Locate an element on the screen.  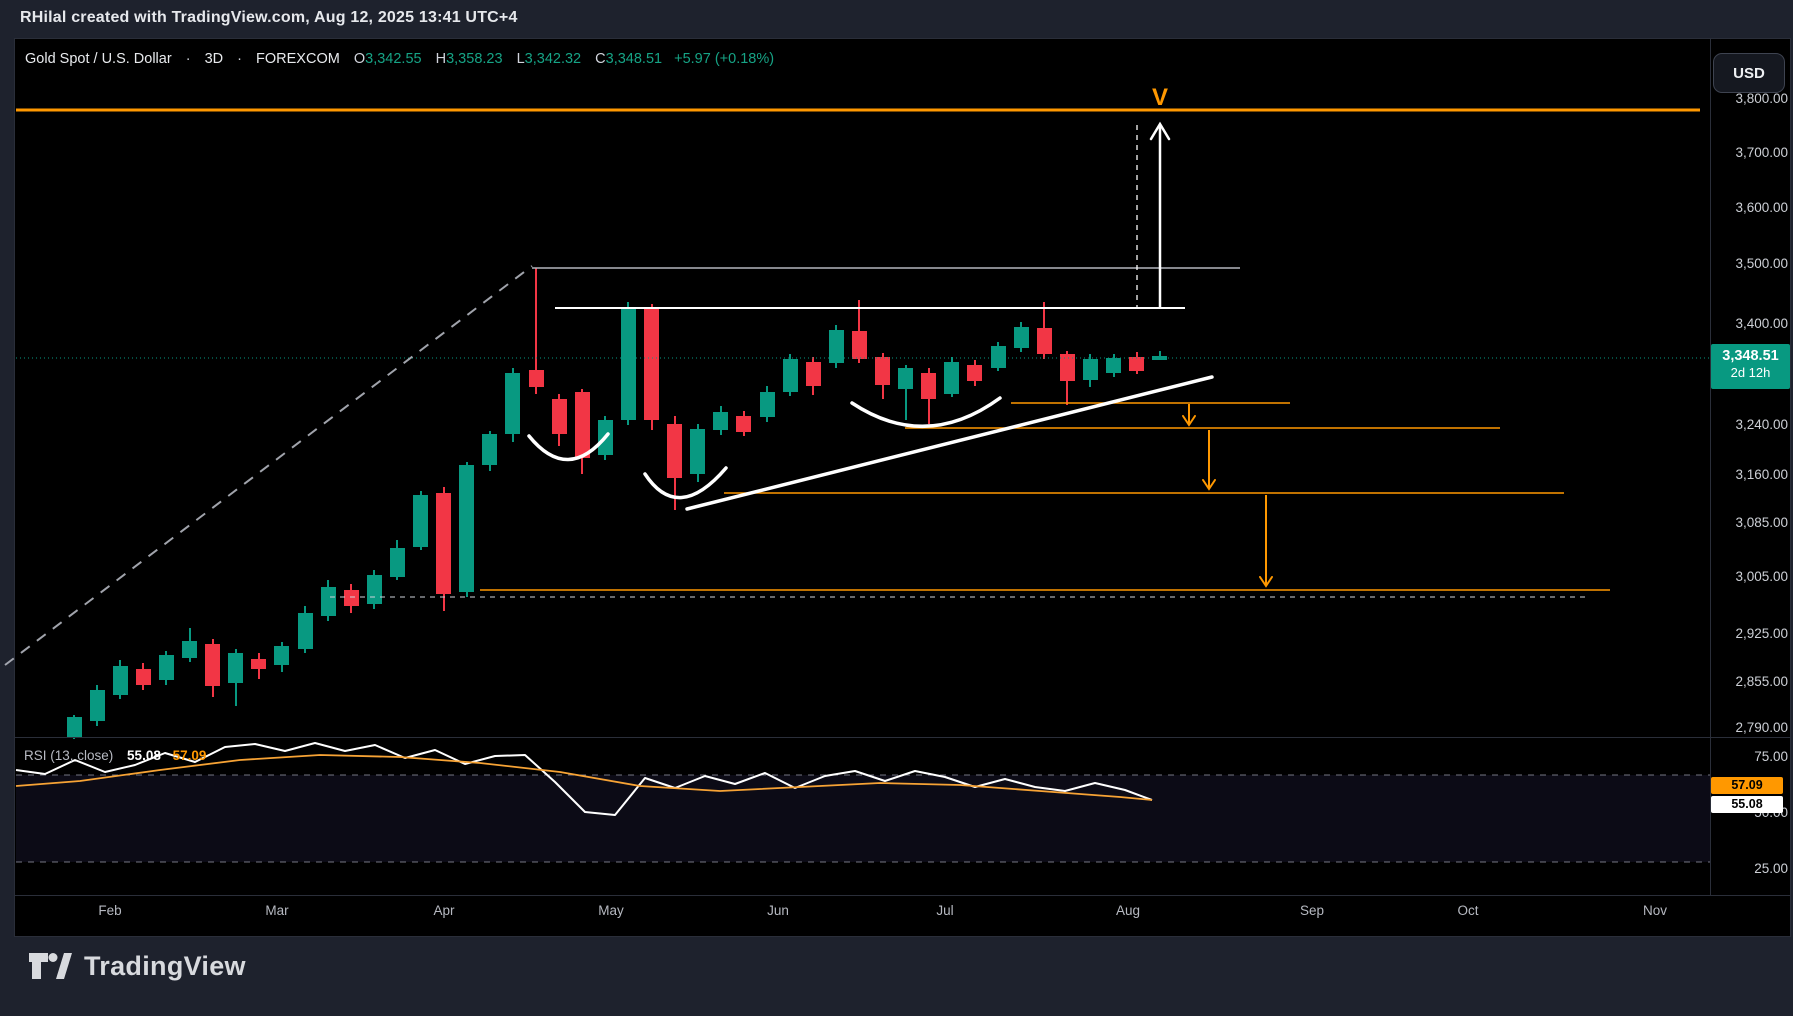
time-axis-label-aug: Aug is located at coordinates (1128, 910).